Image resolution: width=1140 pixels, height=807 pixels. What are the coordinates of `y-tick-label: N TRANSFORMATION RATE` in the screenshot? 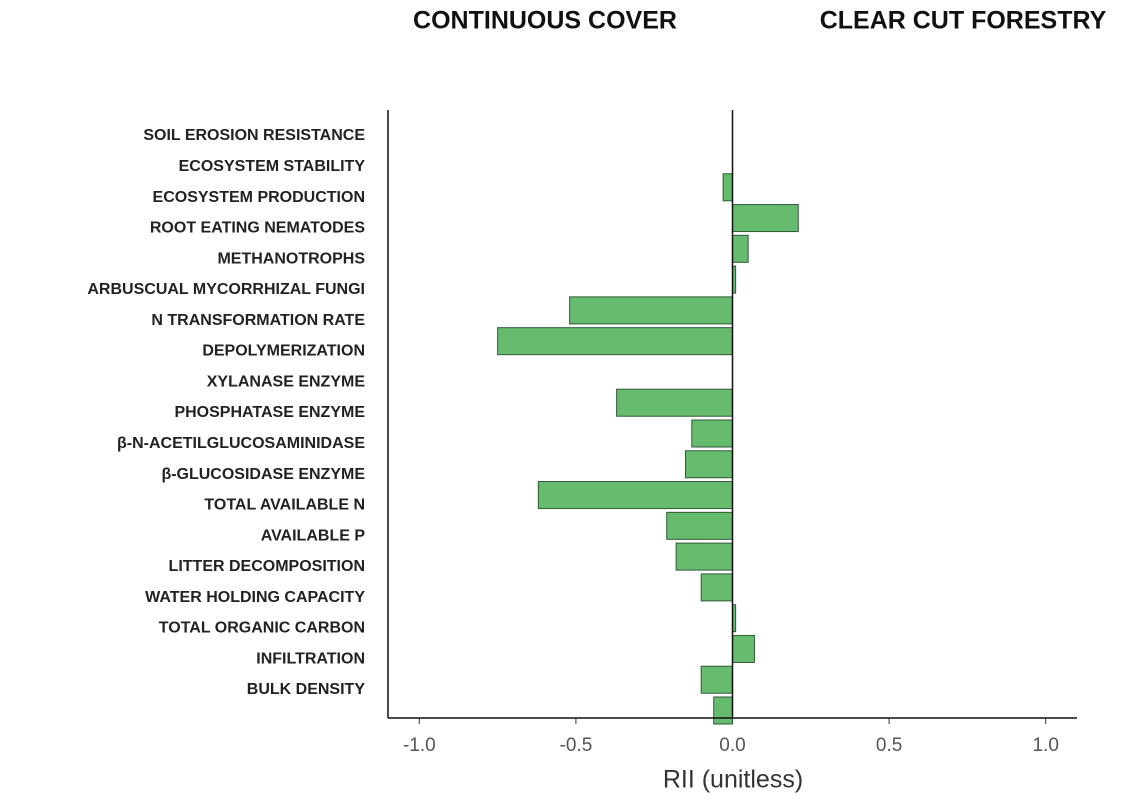 It's located at (258, 320).